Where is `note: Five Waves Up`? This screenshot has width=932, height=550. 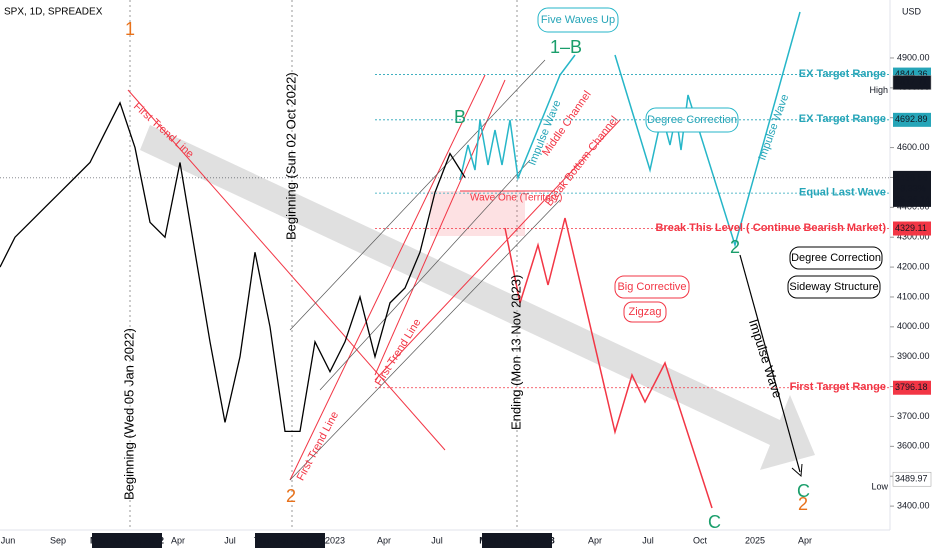 note: Five Waves Up is located at coordinates (578, 20).